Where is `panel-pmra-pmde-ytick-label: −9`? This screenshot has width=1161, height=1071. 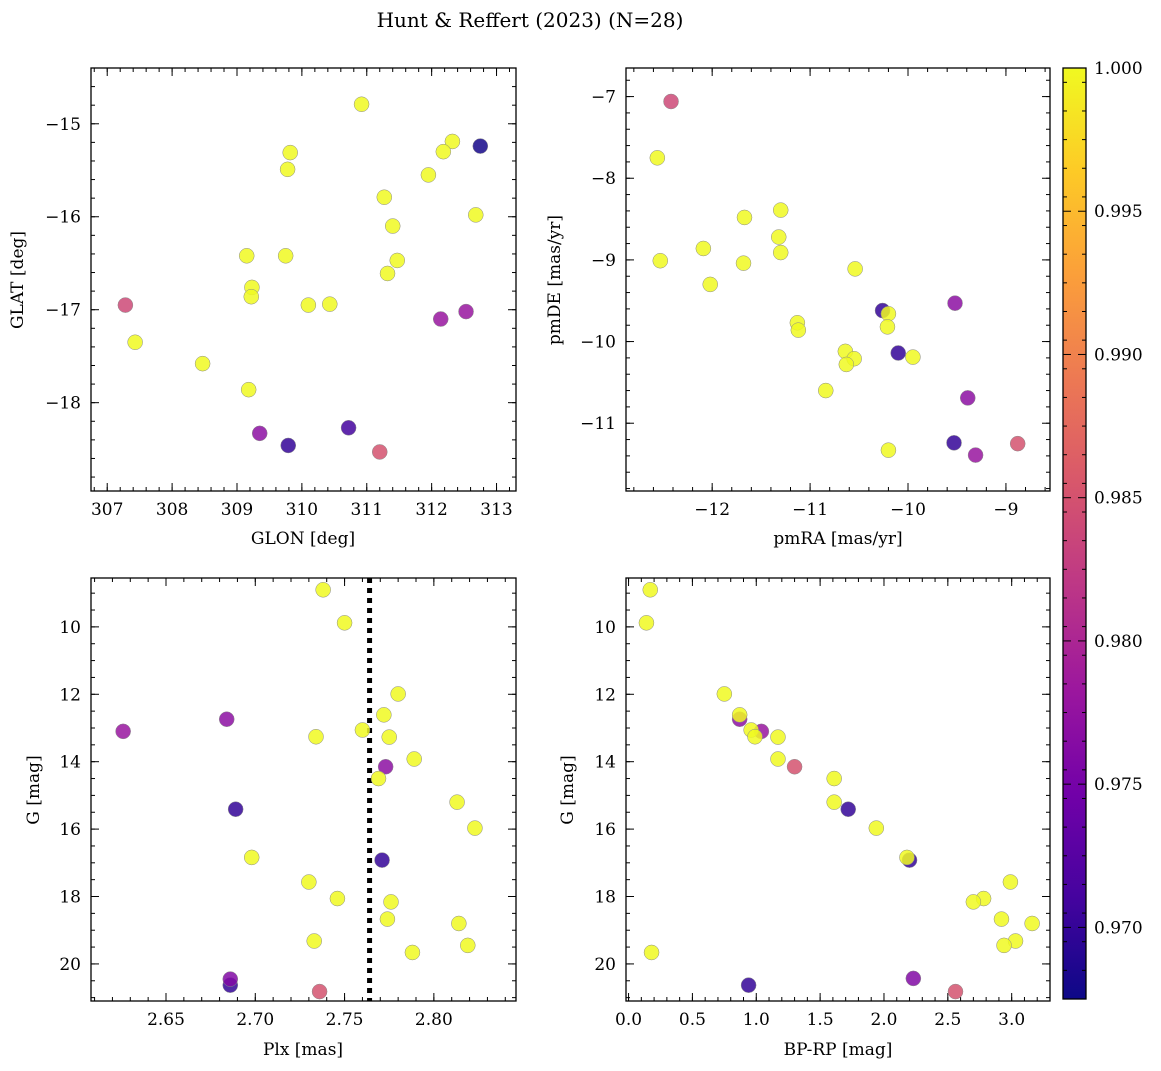
panel-pmra-pmde-ytick-label: −9 is located at coordinates (603, 261).